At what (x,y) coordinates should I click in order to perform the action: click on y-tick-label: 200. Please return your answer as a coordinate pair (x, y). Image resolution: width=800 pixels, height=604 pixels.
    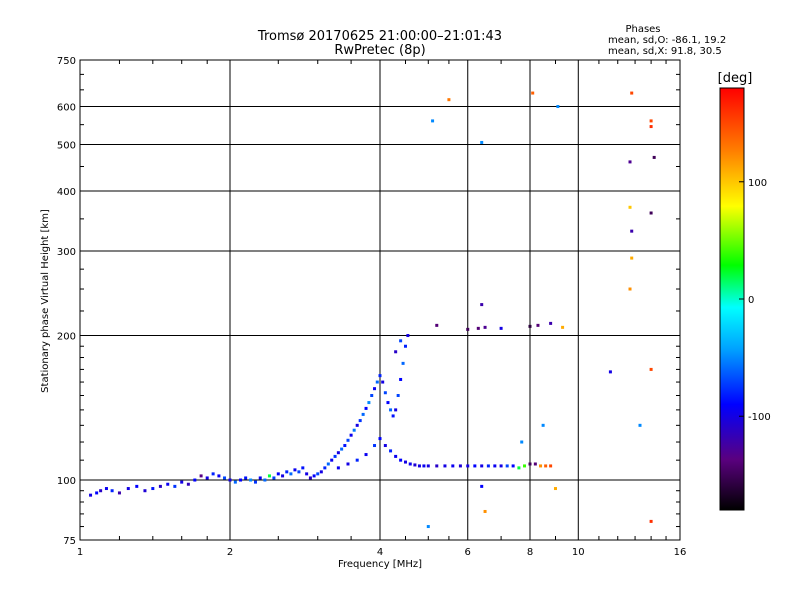
    Looking at the image, I should click on (66, 337).